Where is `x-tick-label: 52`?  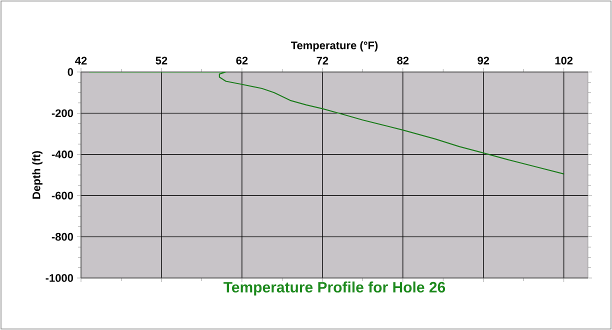 x-tick-label: 52 is located at coordinates (162, 60).